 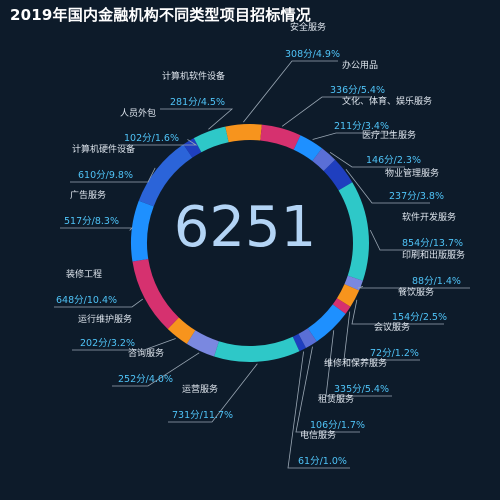 What do you see at coordinates (151, 138) in the screenshot?
I see `slice-value-label: 102分/1.6%` at bounding box center [151, 138].